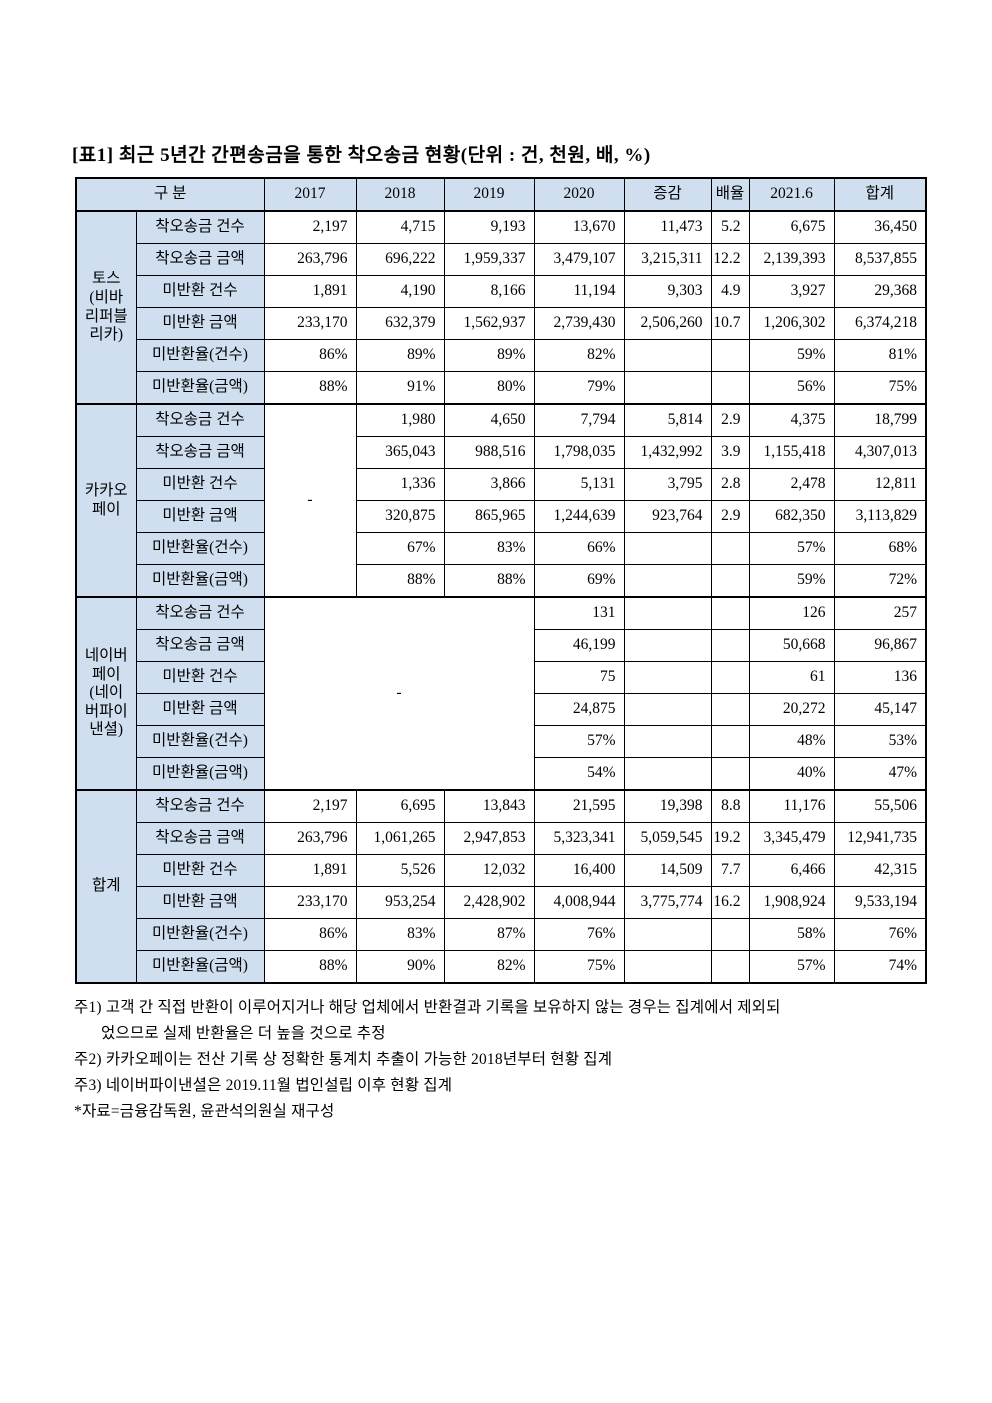  What do you see at coordinates (667, 902) in the screenshot?
I see `value-cell: 3,775,774` at bounding box center [667, 902].